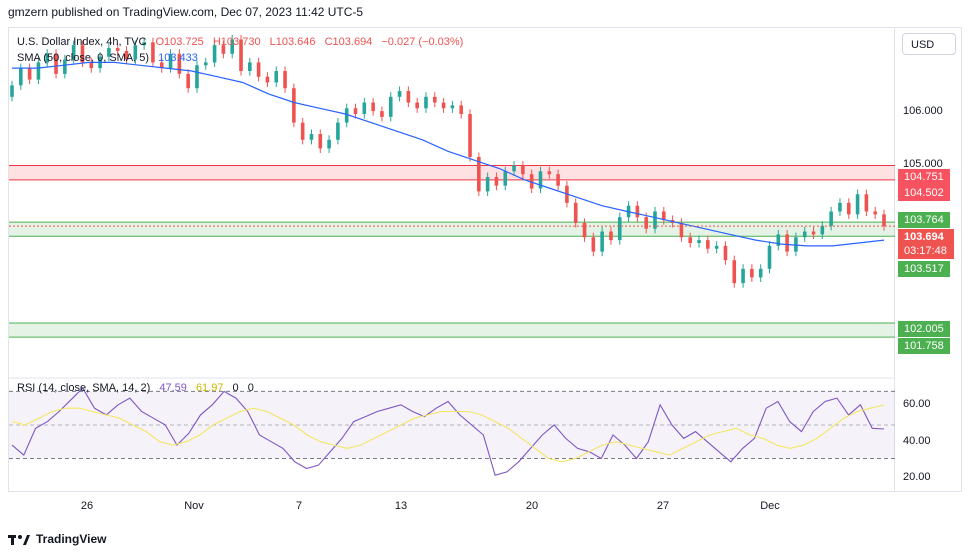  What do you see at coordinates (924, 177) in the screenshot?
I see `tag-zone-top-high: 104.751` at bounding box center [924, 177].